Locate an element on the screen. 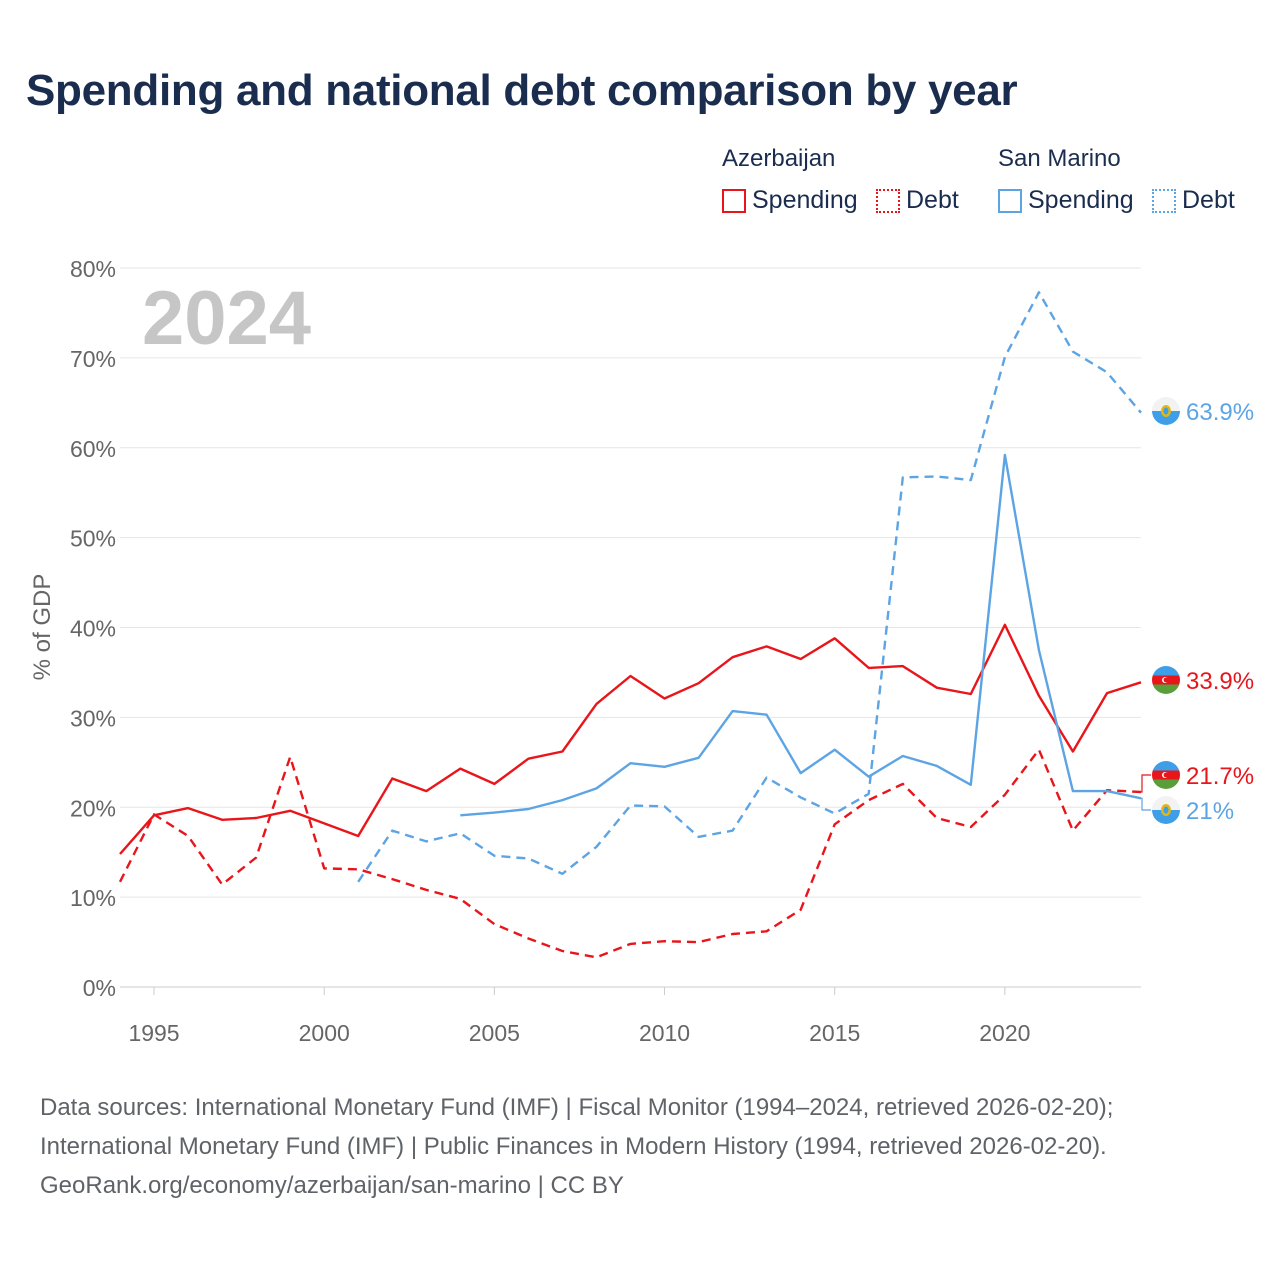 This screenshot has height=1280, width=1280. legend-swatch-dotted-red is located at coordinates (888, 200).